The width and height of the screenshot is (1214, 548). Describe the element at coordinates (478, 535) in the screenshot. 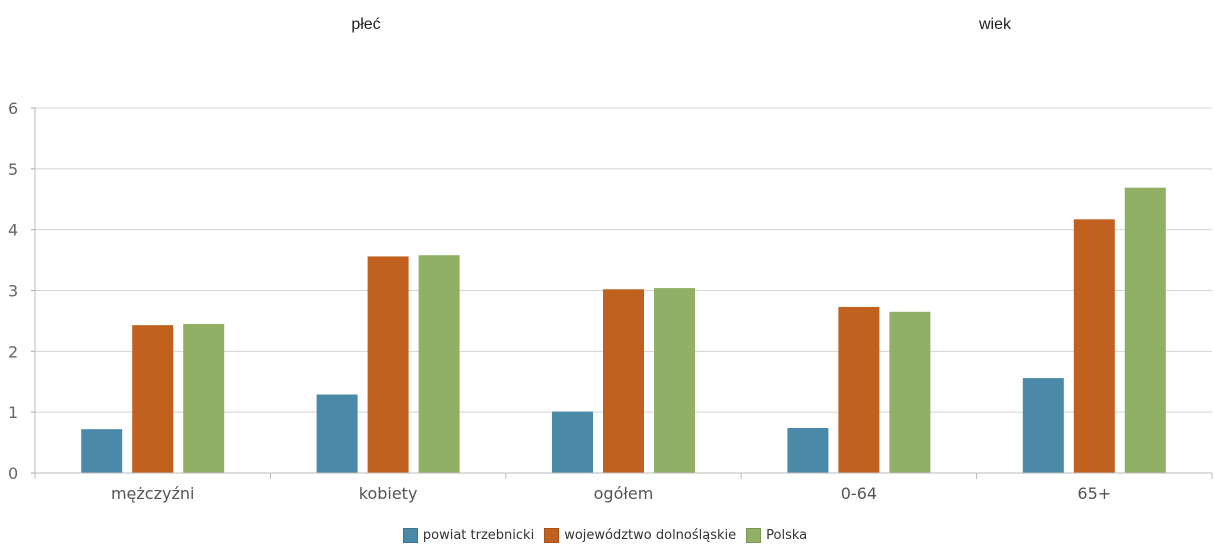

I see `legend-label: powiat trzebnicki` at that location.